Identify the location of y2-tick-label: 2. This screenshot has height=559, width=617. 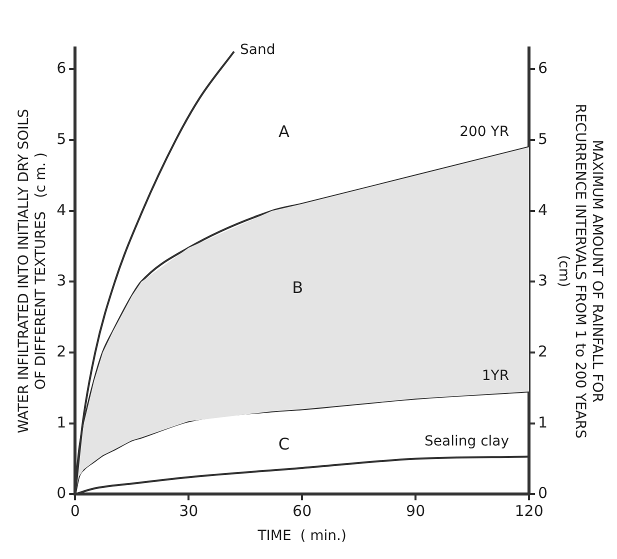
(543, 351).